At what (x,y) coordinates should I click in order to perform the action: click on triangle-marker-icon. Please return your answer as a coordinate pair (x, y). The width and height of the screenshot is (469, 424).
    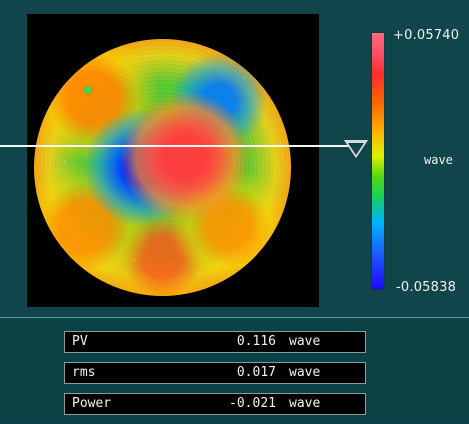
    Looking at the image, I should click on (356, 149).